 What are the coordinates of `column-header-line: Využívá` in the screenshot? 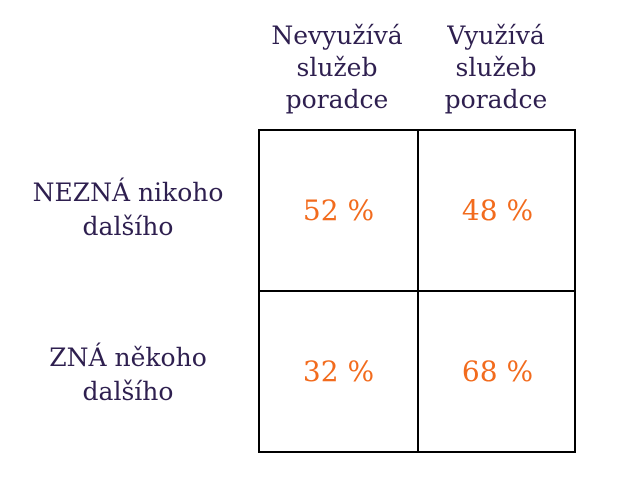 It's located at (496, 35).